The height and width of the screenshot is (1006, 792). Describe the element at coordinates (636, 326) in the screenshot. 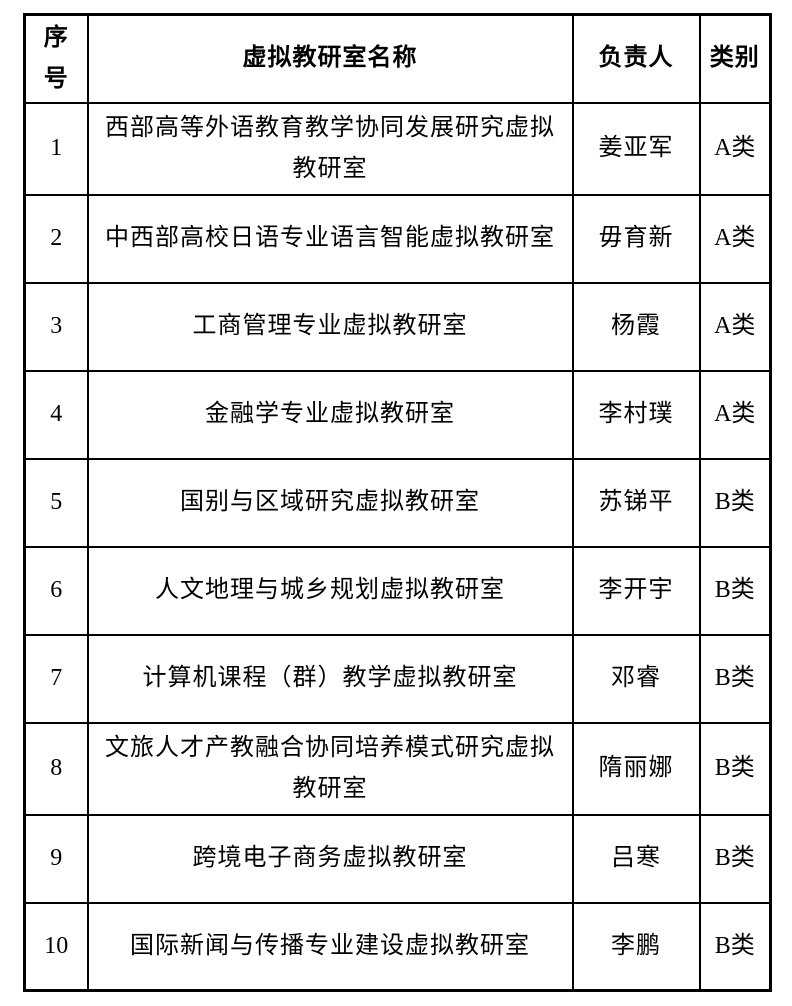

I see `row-leader: 杨霞` at that location.